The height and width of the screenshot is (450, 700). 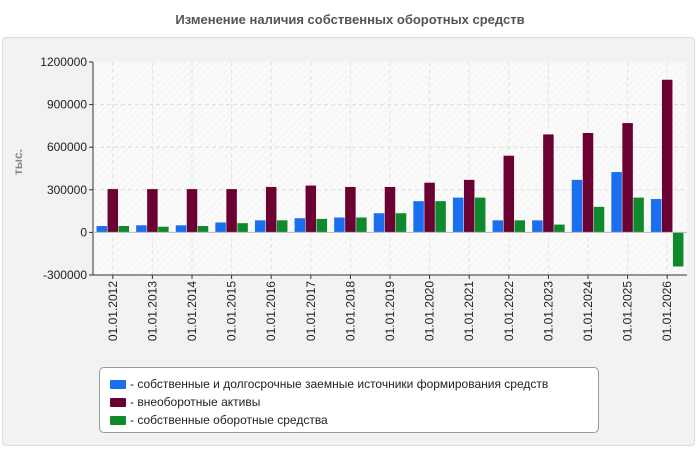 What do you see at coordinates (354, 402) in the screenshot?
I see `legend-item-noncurrent-assets: - внеоборотные активы` at bounding box center [354, 402].